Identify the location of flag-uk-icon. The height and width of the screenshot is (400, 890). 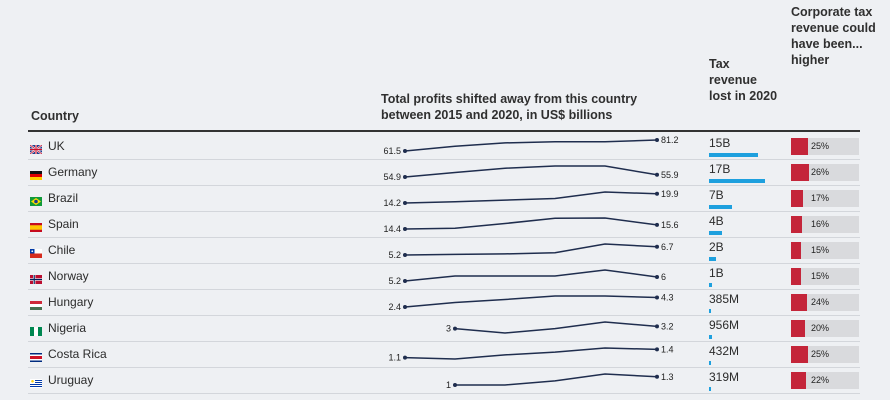
(36, 148).